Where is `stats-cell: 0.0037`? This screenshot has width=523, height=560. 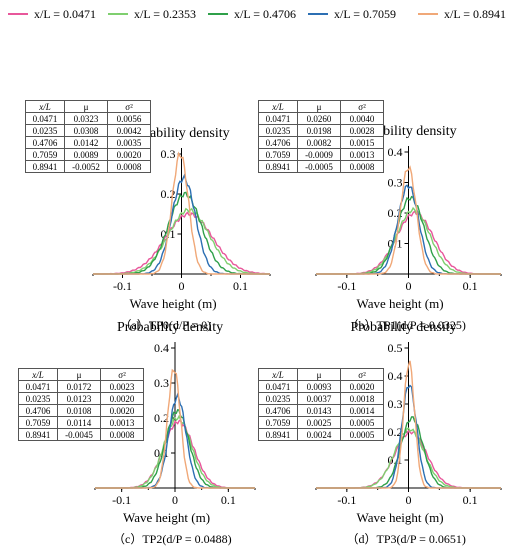
stats-cell: 0.0037 is located at coordinates (319, 398).